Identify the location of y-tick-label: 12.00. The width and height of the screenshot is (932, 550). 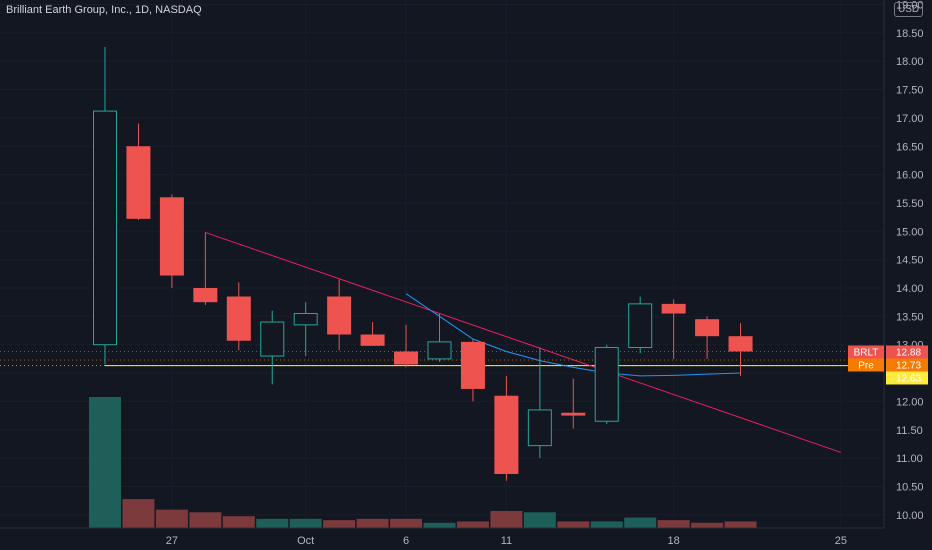
(910, 402).